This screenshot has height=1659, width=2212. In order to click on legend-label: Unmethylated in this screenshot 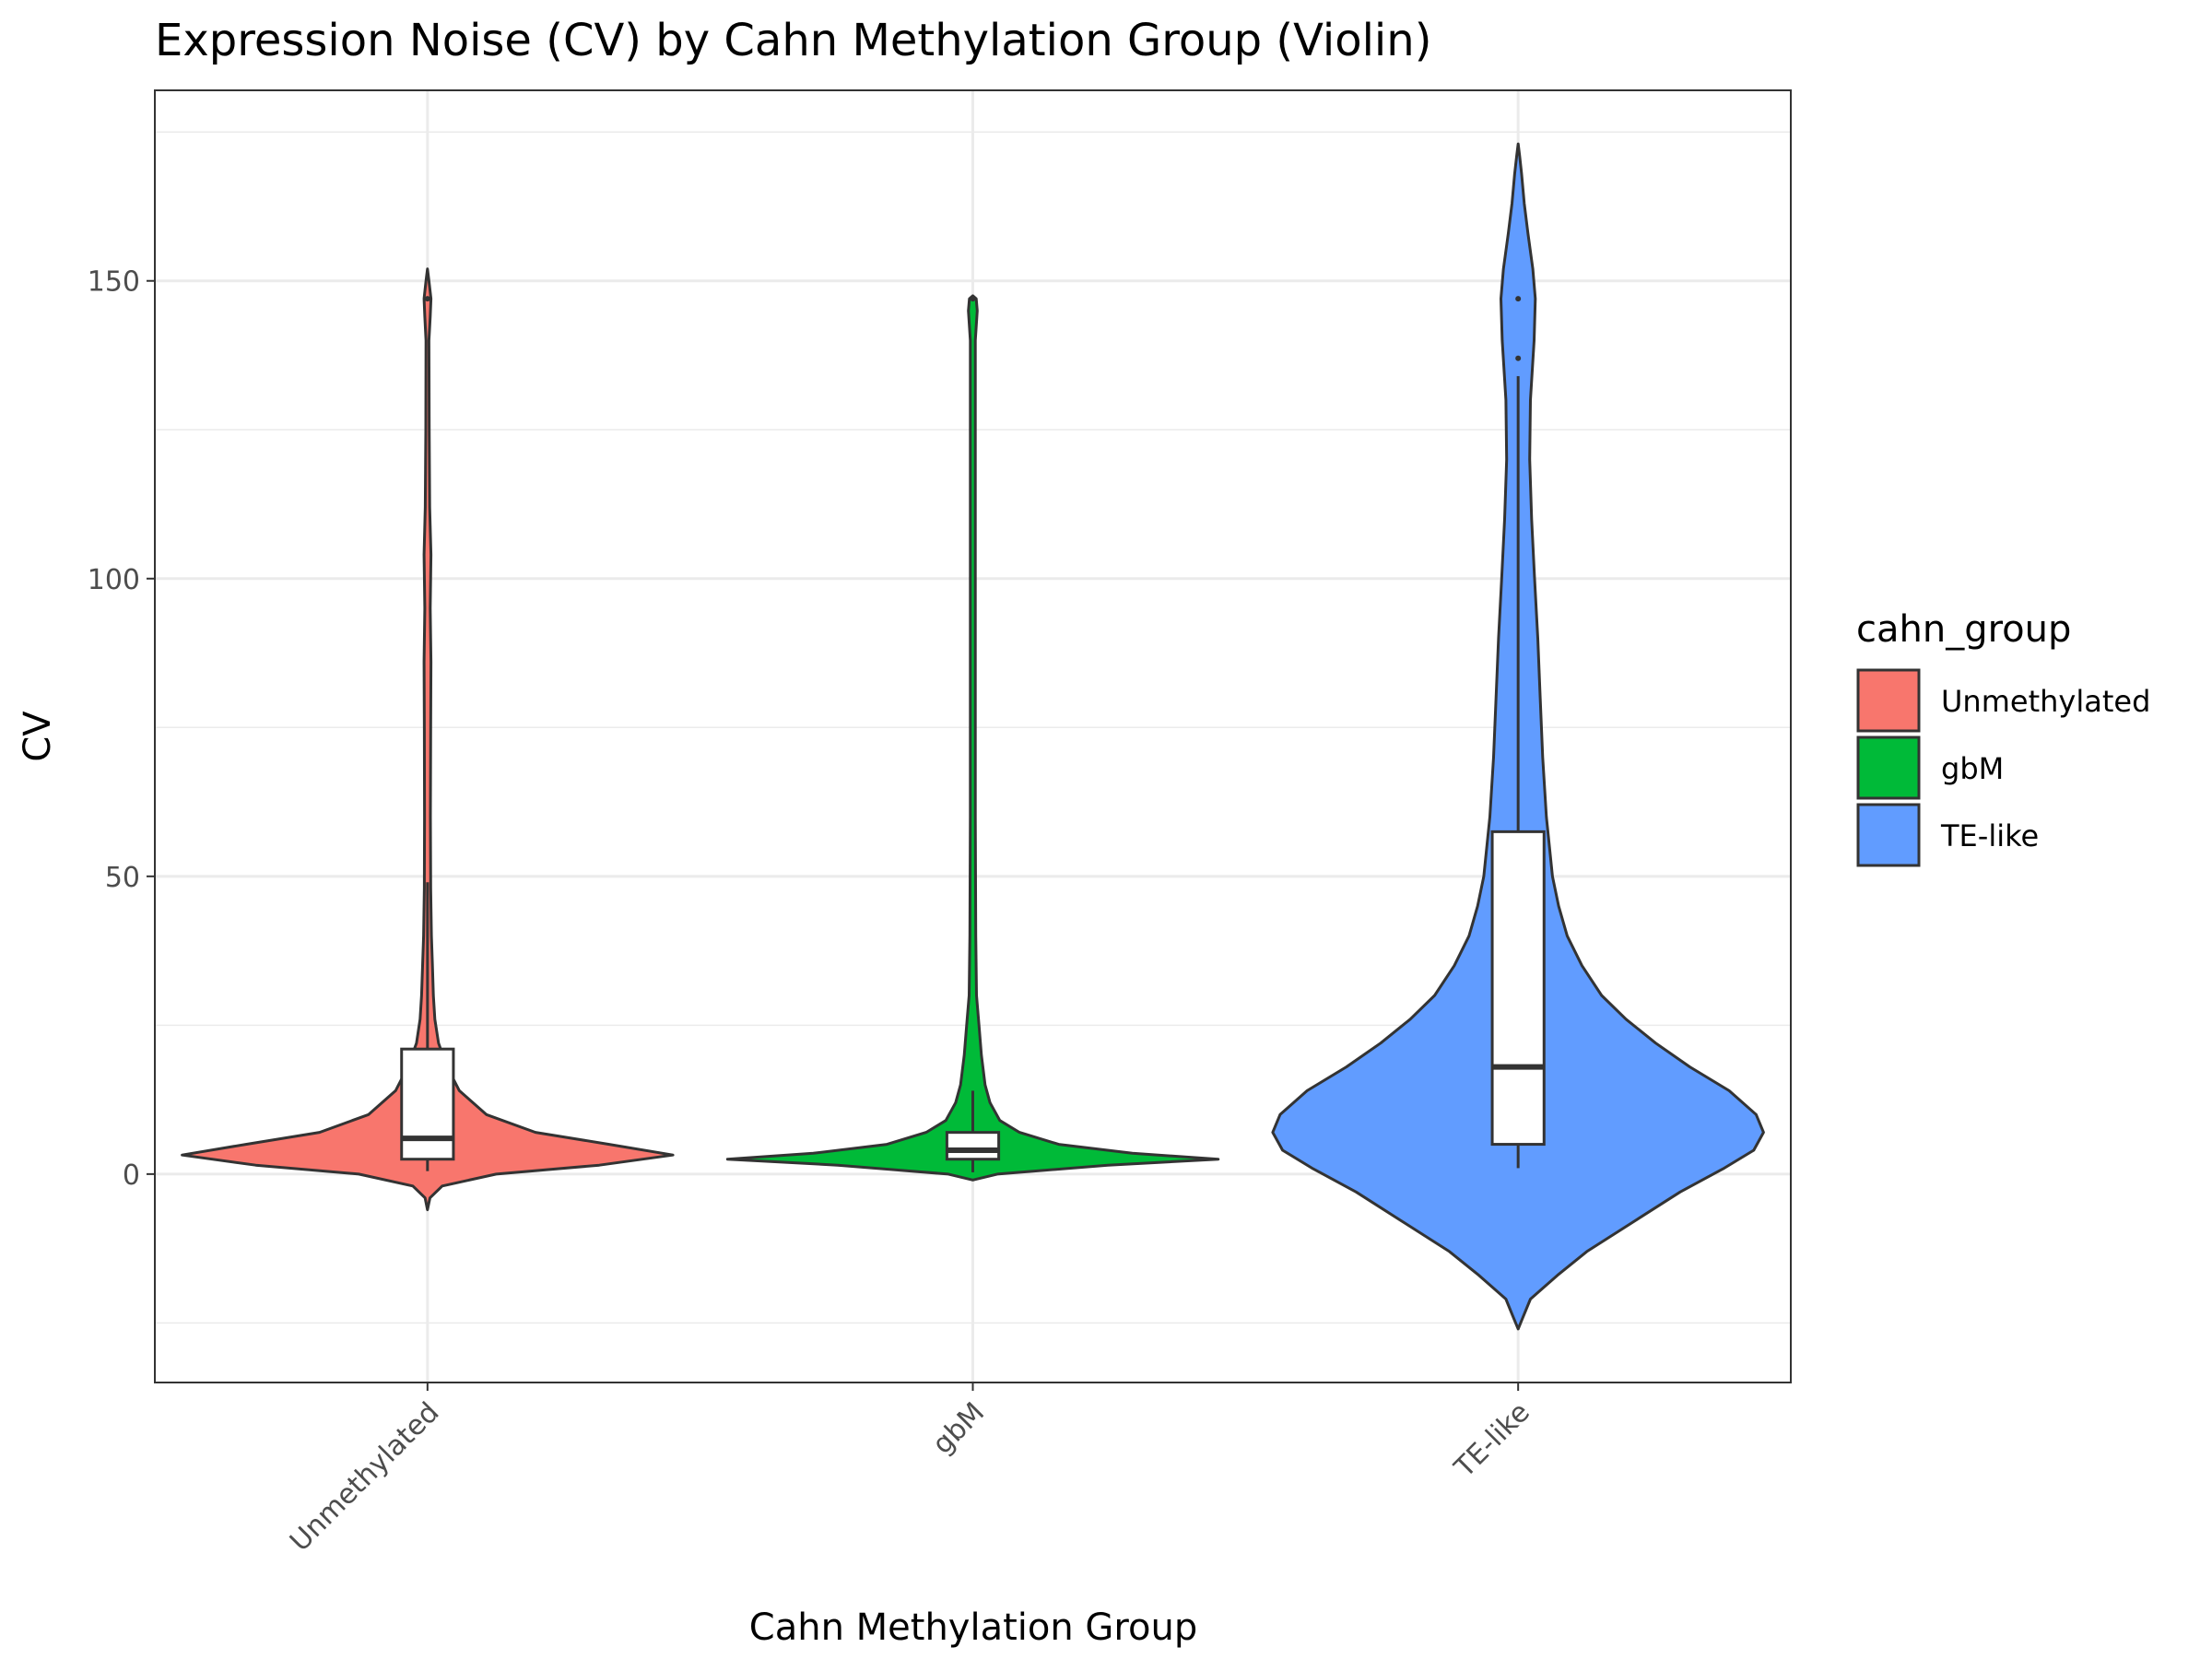, I will do `click(2045, 701)`.